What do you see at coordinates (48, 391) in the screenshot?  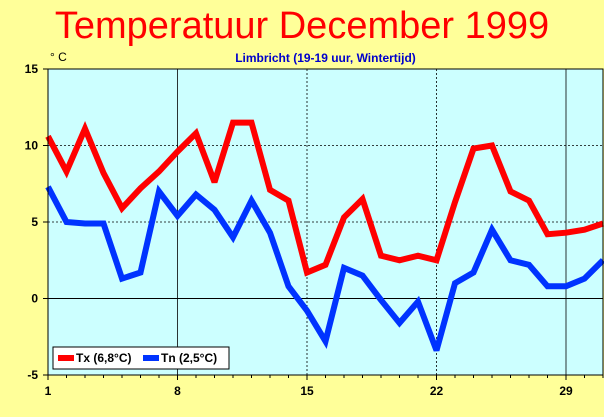 I see `tick-label-x-1: 1` at bounding box center [48, 391].